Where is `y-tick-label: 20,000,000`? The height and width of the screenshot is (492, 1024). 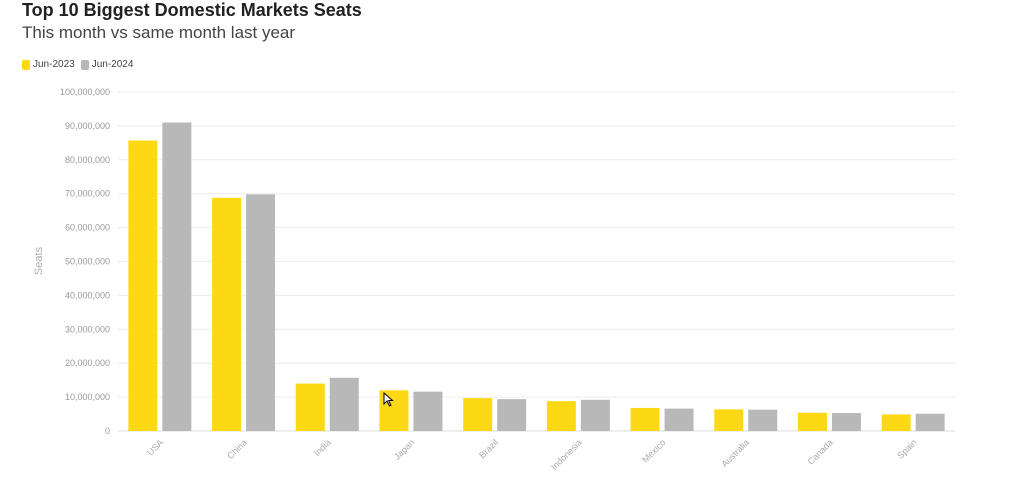
y-tick-label: 20,000,000 is located at coordinates (87, 363).